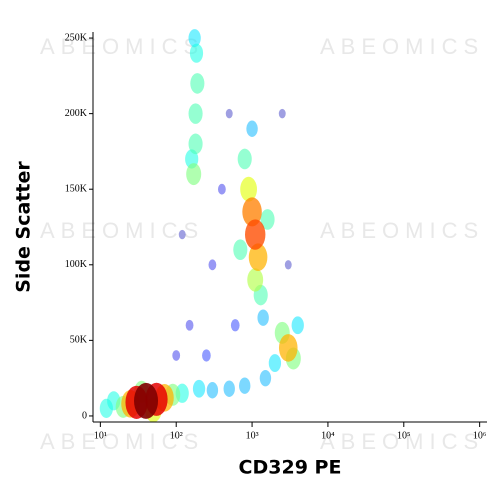  Describe the element at coordinates (252, 435) in the screenshot. I see `x-tick-label: 10³` at that location.